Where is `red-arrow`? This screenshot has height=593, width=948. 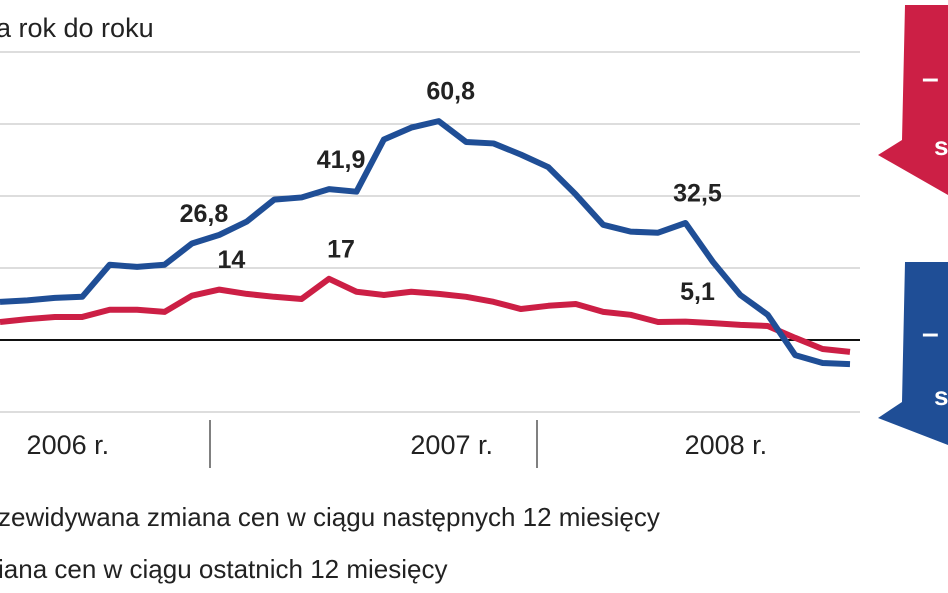
red-arrow is located at coordinates (913, 100).